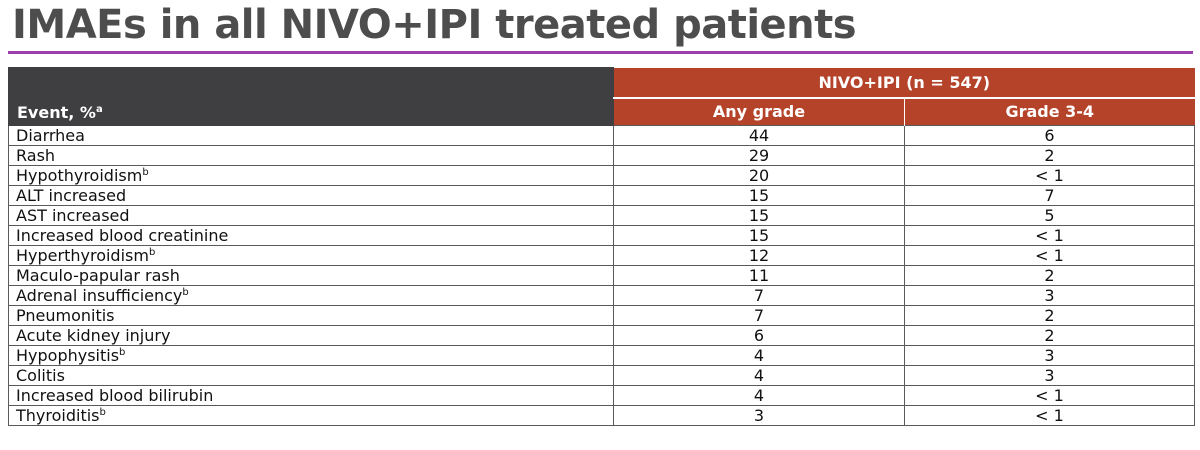 The height and width of the screenshot is (450, 1200). I want to click on title-underline, so click(600, 52).